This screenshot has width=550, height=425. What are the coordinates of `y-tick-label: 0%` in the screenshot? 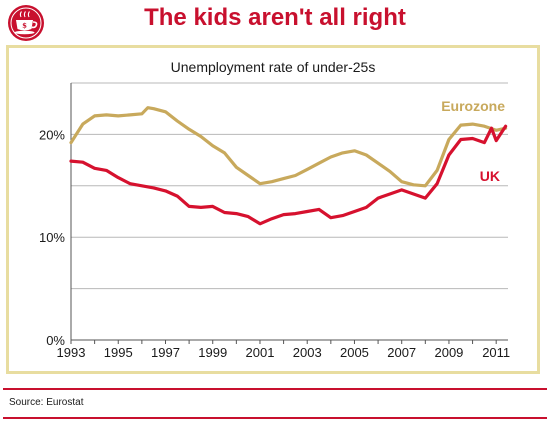 It's located at (55, 340).